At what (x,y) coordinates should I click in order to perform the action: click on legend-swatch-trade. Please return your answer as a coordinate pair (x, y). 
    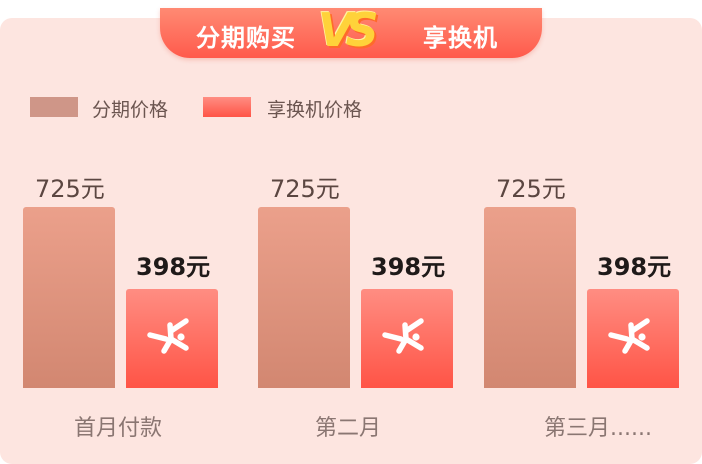
    Looking at the image, I should click on (227, 107).